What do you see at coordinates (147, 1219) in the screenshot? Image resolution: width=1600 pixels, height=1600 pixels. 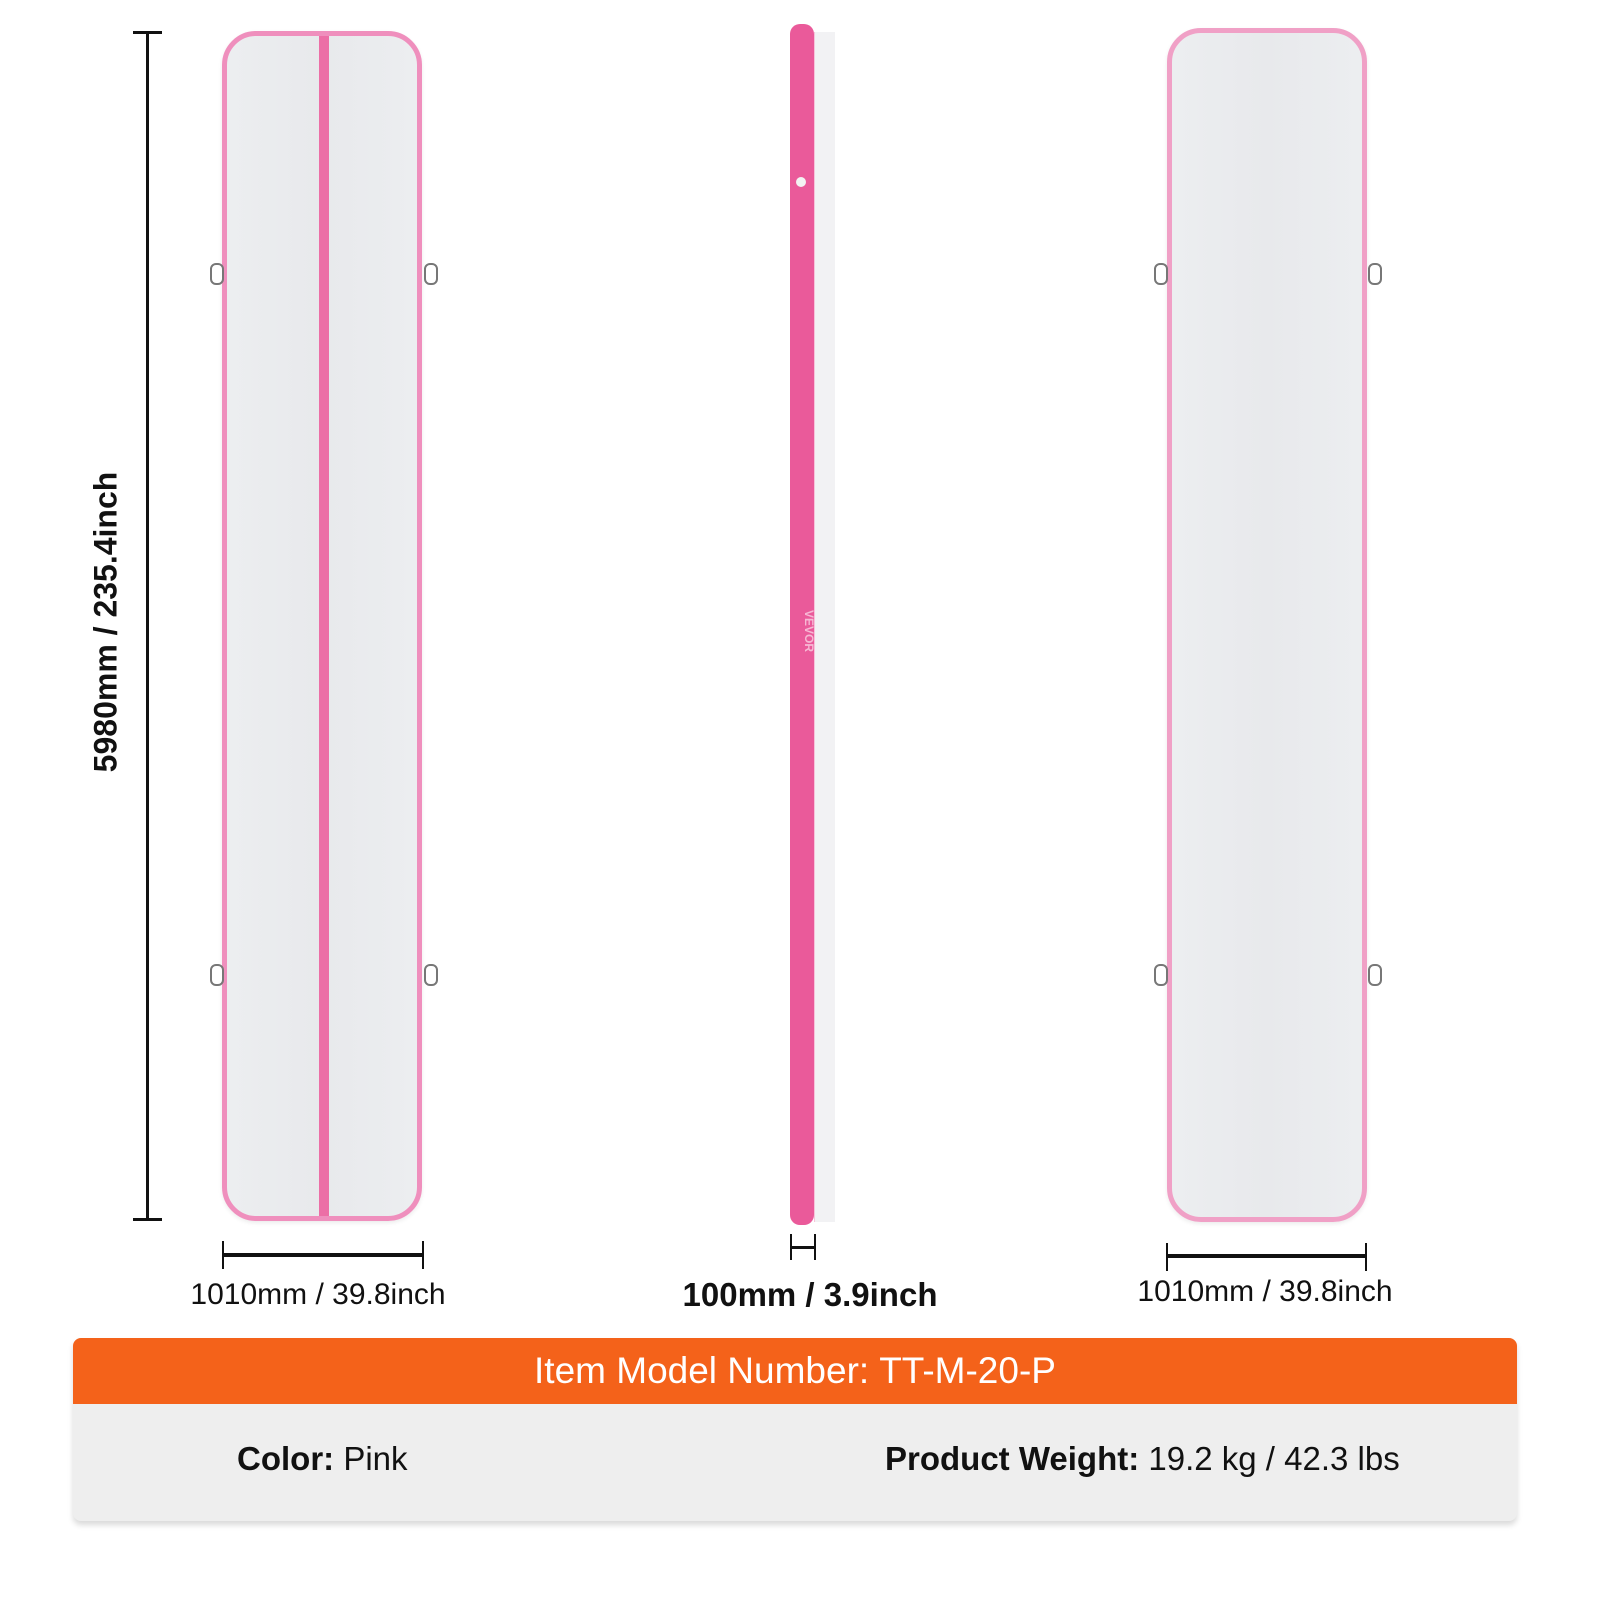 I see `length-cap-bottom` at bounding box center [147, 1219].